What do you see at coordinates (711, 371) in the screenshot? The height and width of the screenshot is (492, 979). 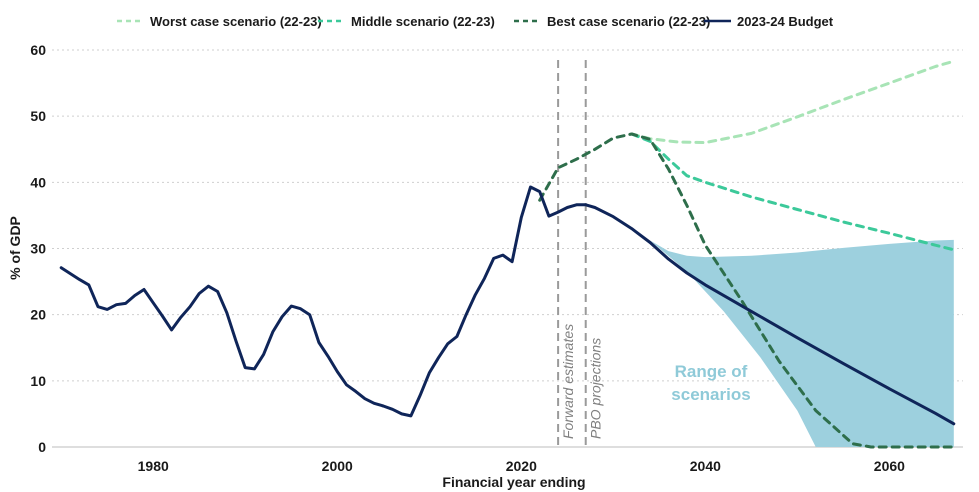 I see `range-label-line1: Range of` at bounding box center [711, 371].